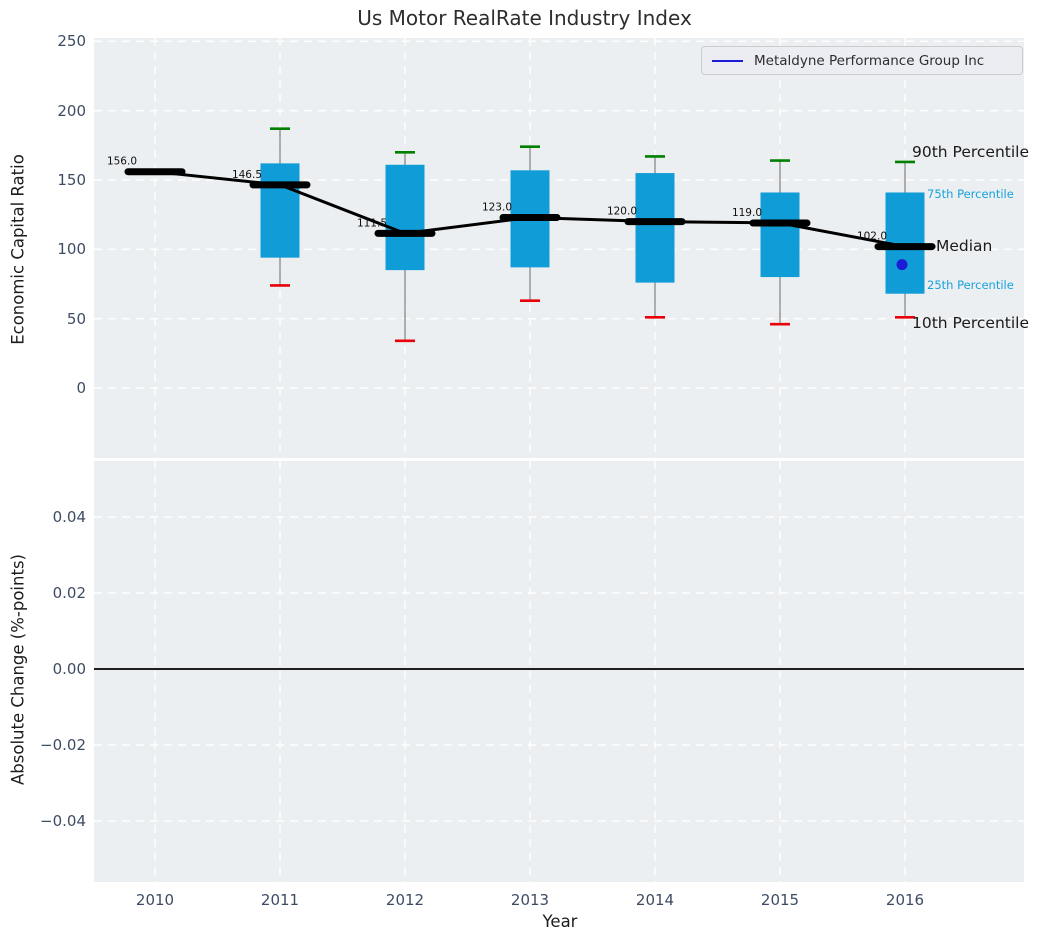 This screenshot has width=1049, height=942. I want to click on median-value-label: 146.5, so click(247, 175).